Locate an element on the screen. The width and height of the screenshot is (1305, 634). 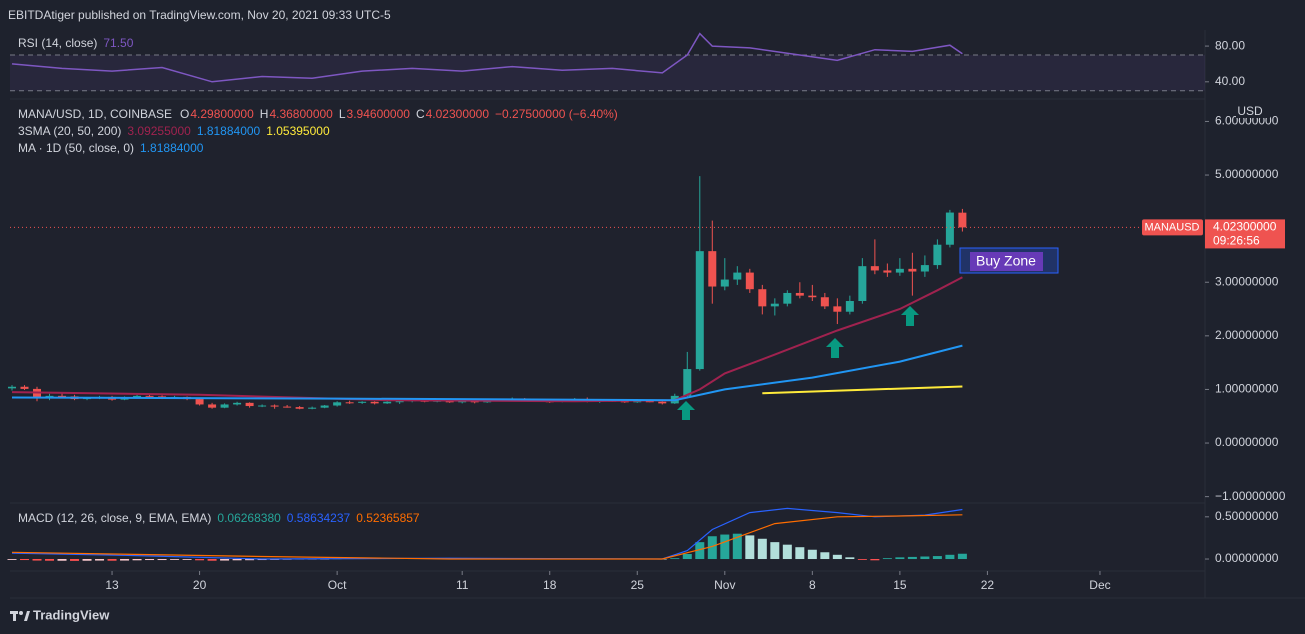
y-tick-label: 1.00000000 is located at coordinates (1247, 389).